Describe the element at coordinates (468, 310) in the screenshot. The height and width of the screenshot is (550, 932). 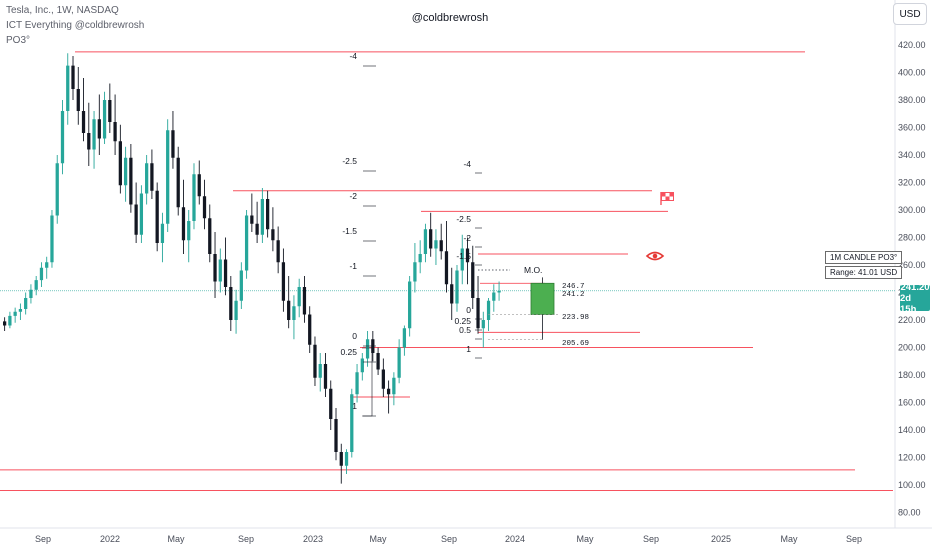
I see `fib-label-right: 0` at that location.